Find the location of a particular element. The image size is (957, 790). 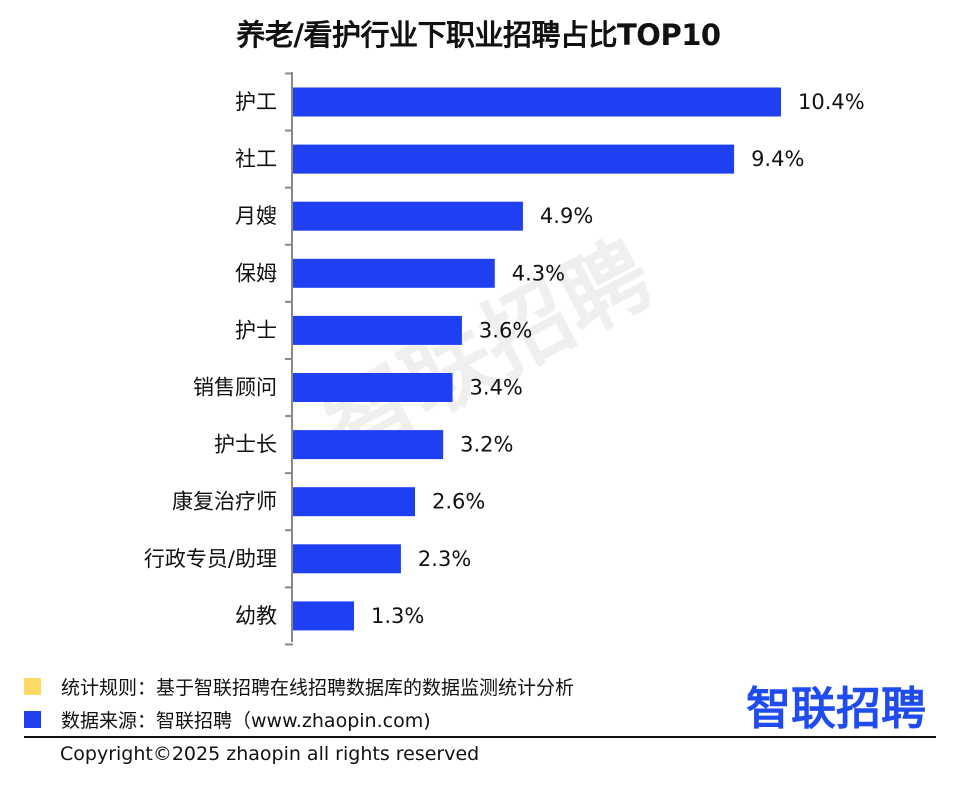

value-label: 2.6% is located at coordinates (458, 502).